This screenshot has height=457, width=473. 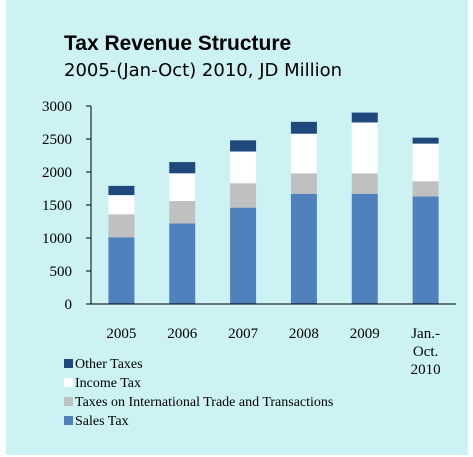 I want to click on y-axis: 0 500 1000 1500 2000 2500 3000, so click(x=67, y=206).